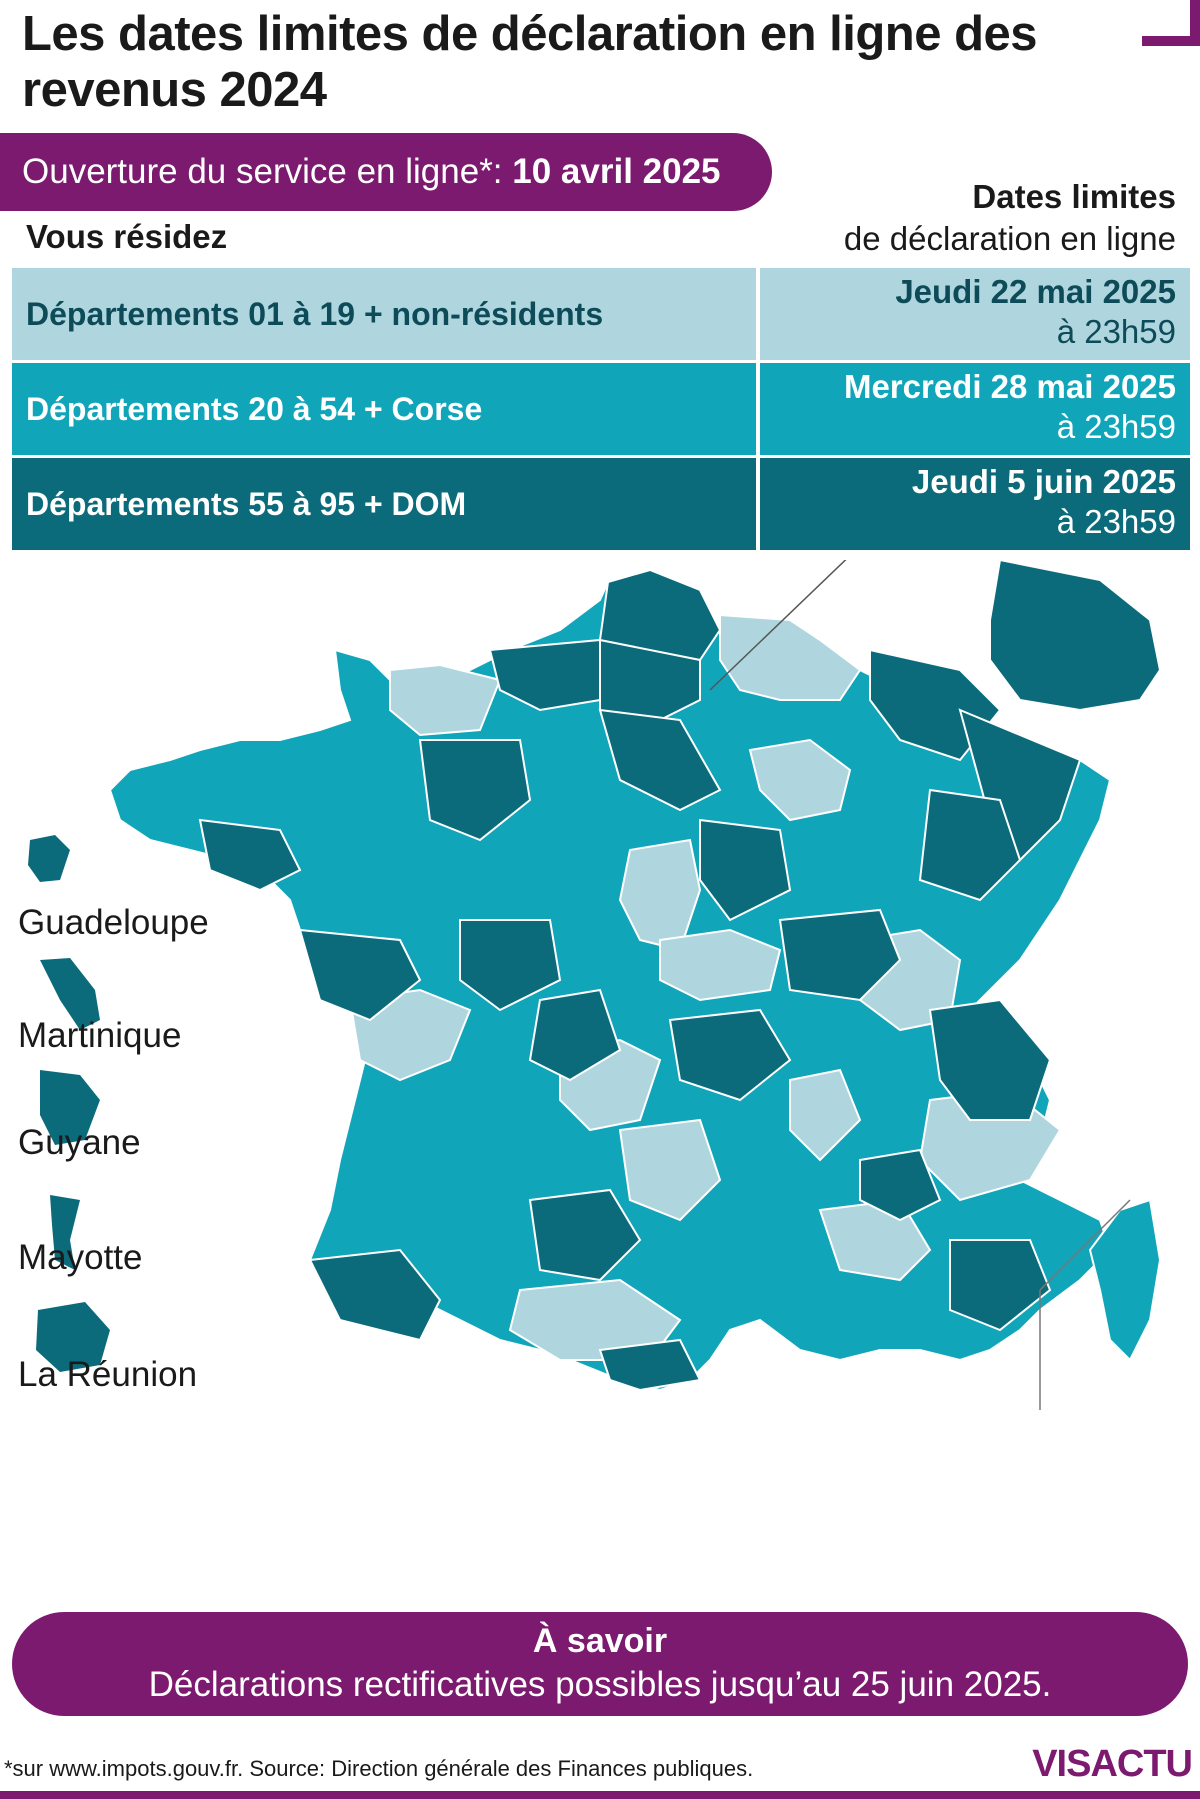  What do you see at coordinates (1010, 218) in the screenshot?
I see `deadline-column-header: Dates limites de déclaration en ligne` at bounding box center [1010, 218].